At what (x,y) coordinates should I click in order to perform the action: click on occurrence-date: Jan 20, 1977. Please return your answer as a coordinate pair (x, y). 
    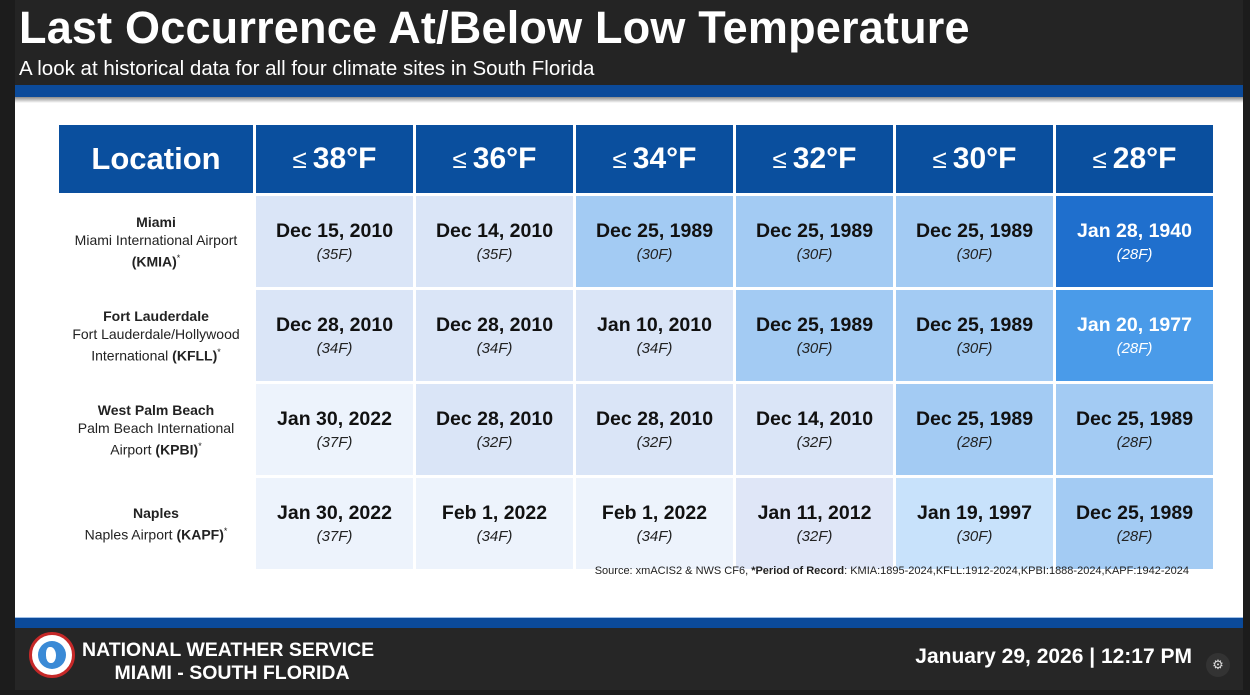
    Looking at the image, I should click on (1134, 325).